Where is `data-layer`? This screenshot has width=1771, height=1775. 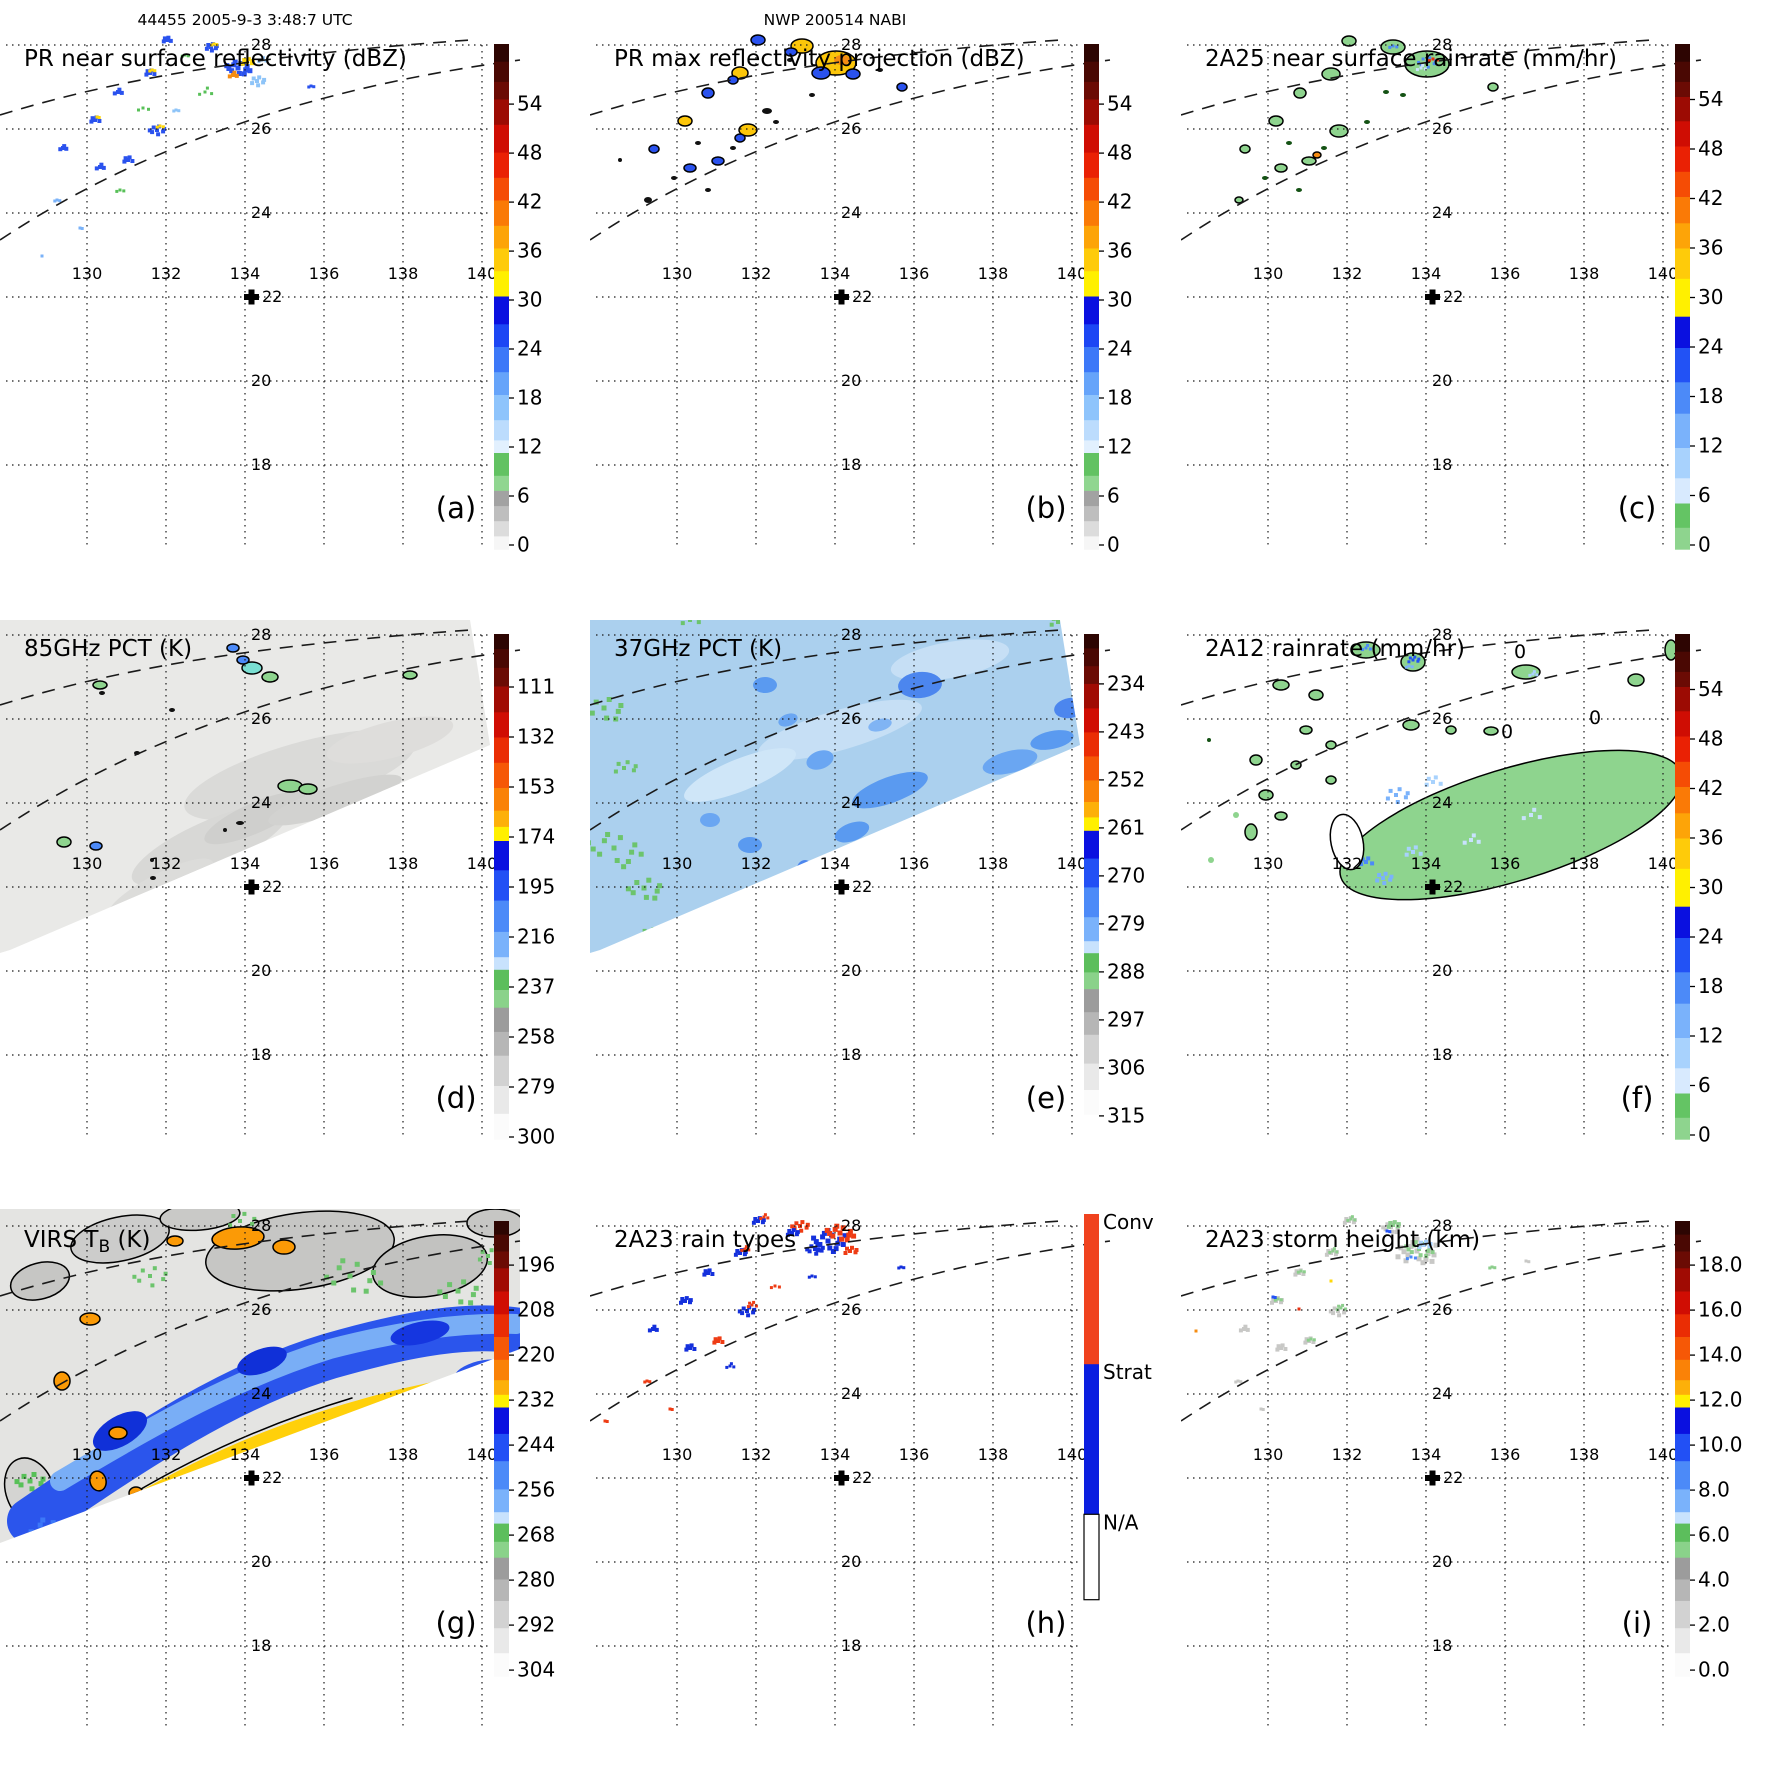
data-layer is located at coordinates (754, 1317).